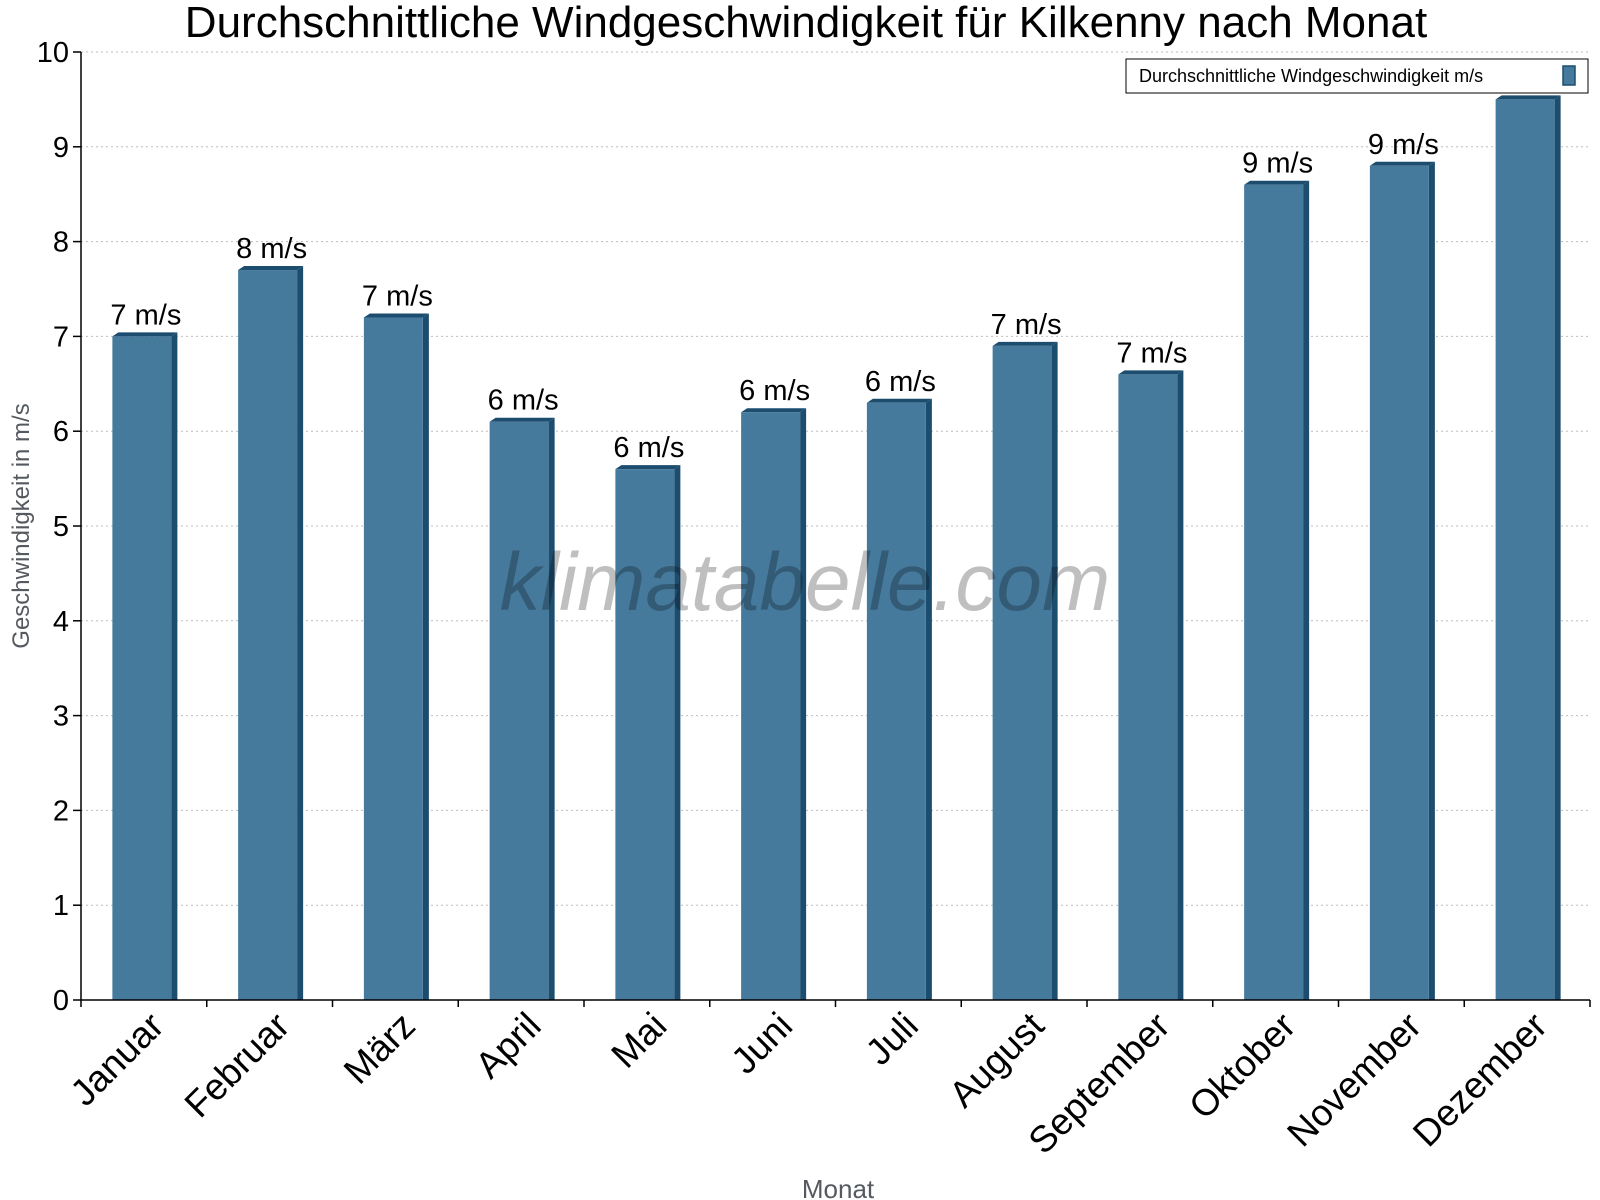  Describe the element at coordinates (271, 249) in the screenshot. I see `data-label: 8 m/s` at that location.